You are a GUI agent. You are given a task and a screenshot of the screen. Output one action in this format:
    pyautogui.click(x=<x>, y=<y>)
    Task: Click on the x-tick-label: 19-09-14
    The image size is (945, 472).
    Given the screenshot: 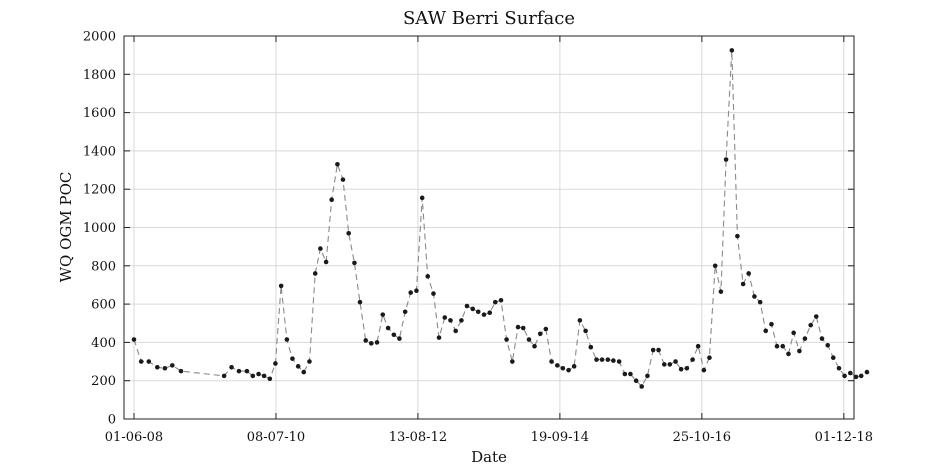 What is the action you would take?
    pyautogui.click(x=560, y=437)
    